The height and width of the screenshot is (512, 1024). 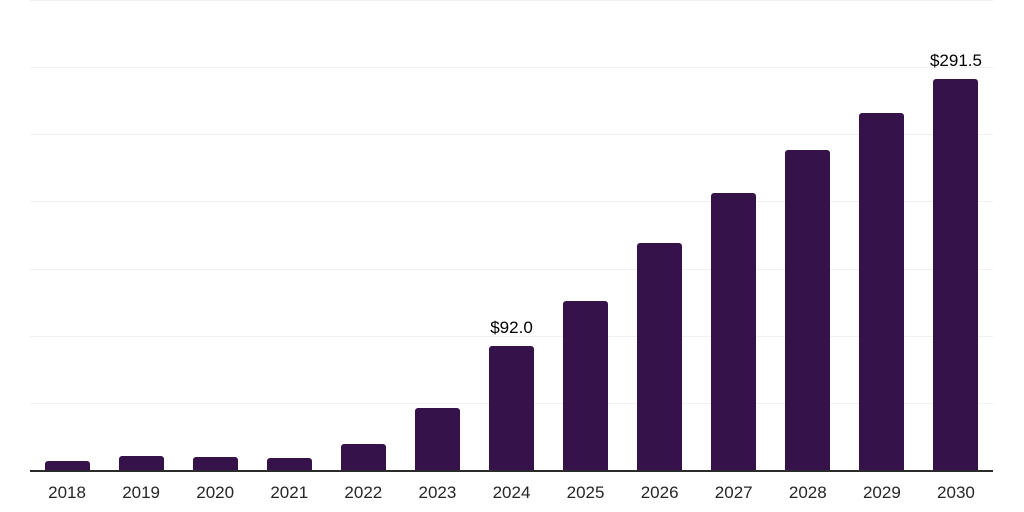 What do you see at coordinates (511, 408) in the screenshot?
I see `bar-2024` at bounding box center [511, 408].